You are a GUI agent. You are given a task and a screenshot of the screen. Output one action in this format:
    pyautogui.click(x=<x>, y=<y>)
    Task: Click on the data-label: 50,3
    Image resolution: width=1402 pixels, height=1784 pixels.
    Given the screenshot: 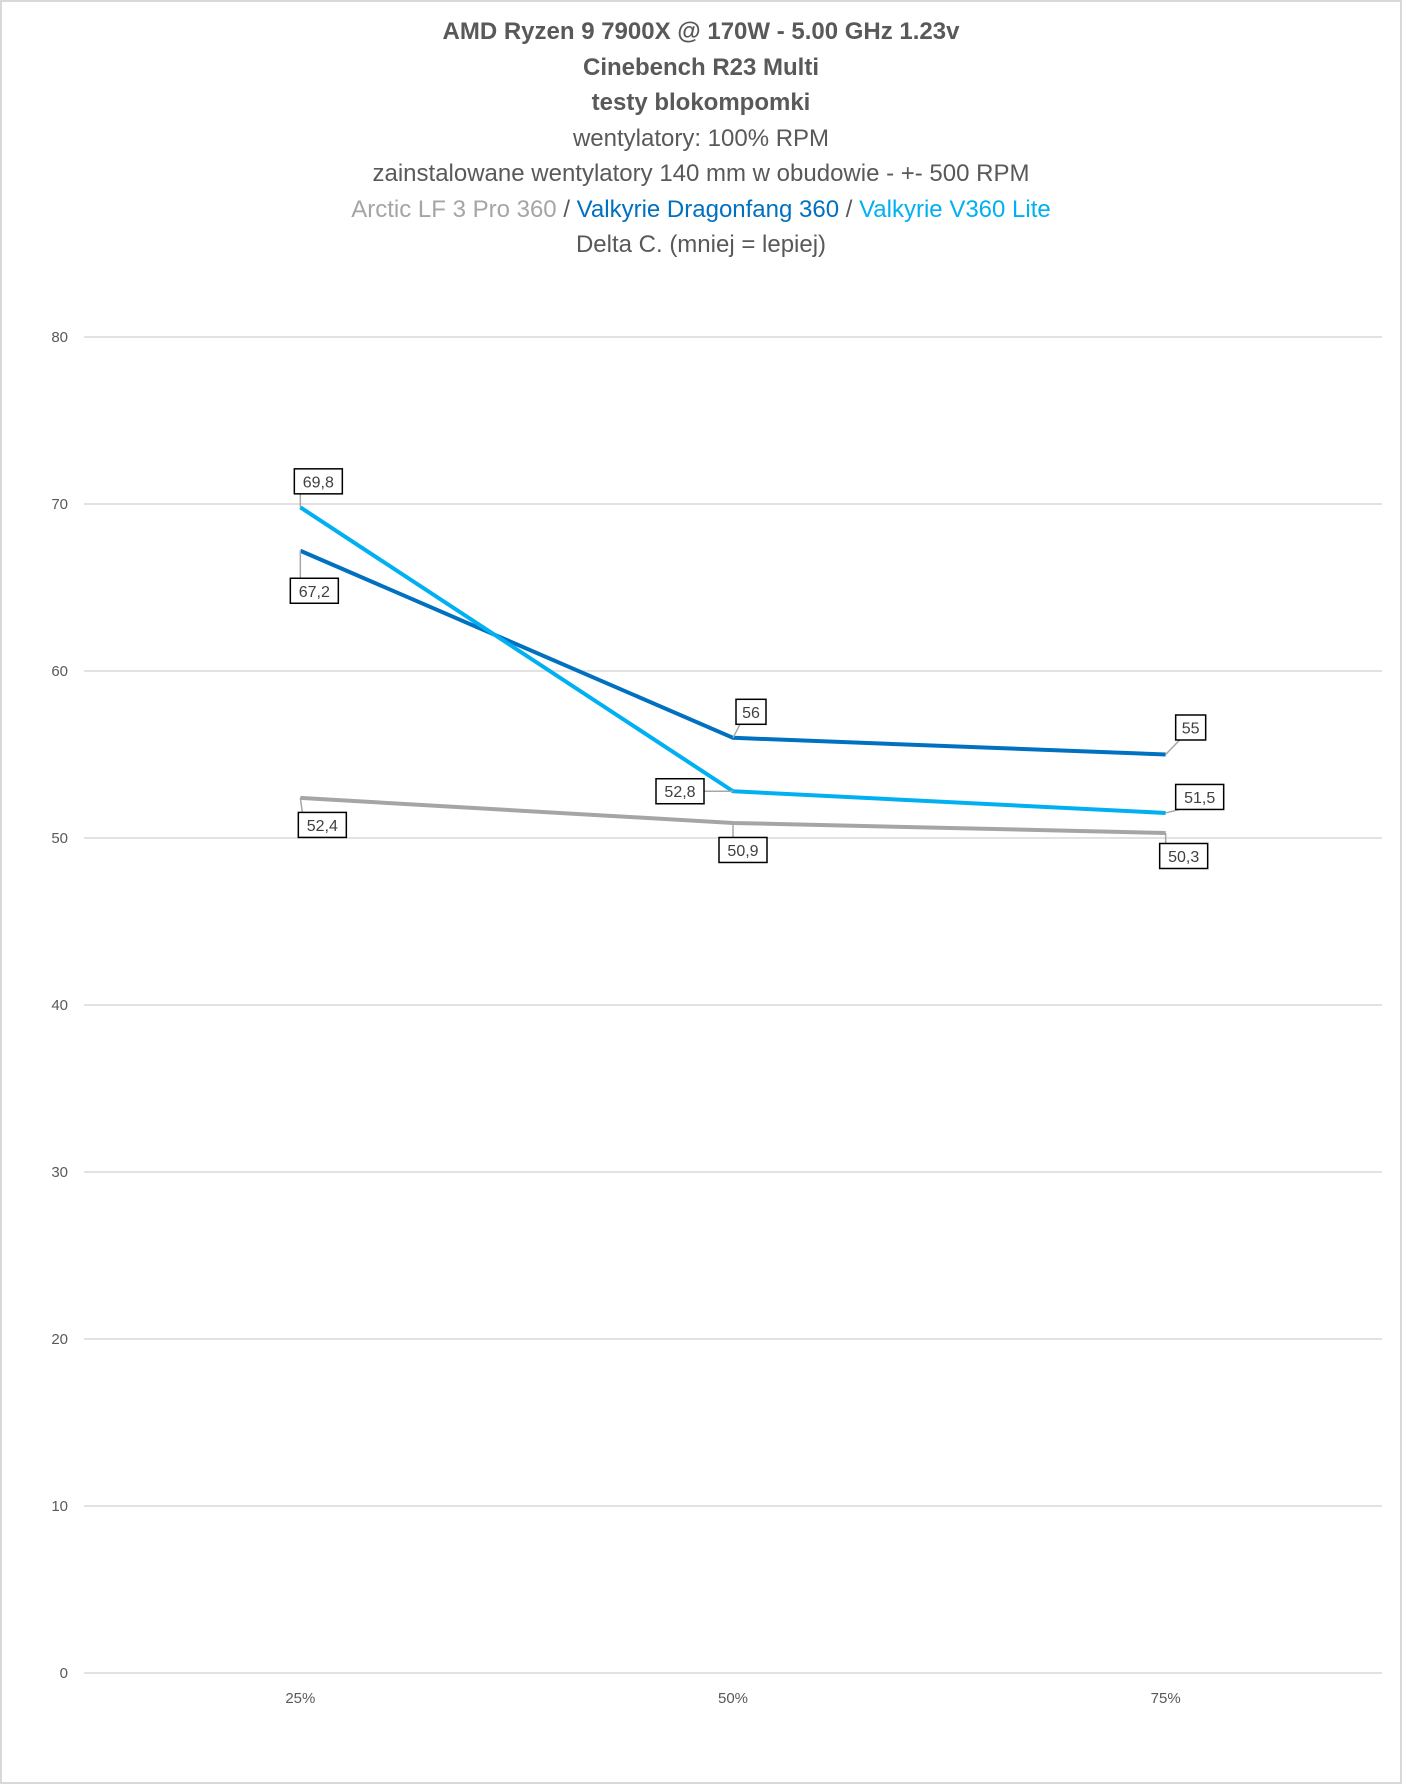 What is the action you would take?
    pyautogui.click(x=1183, y=851)
    